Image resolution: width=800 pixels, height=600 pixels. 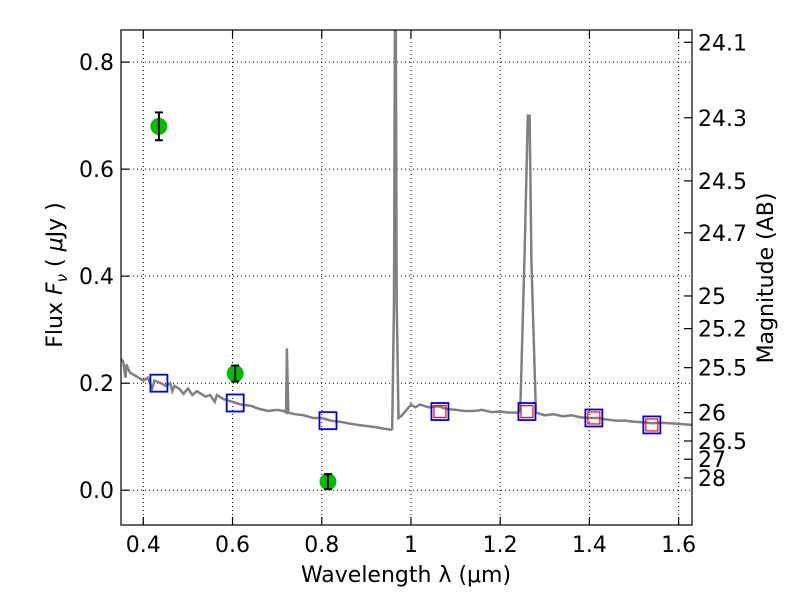 I want to click on y-left-unit: Jy ), so click(x=55, y=220).